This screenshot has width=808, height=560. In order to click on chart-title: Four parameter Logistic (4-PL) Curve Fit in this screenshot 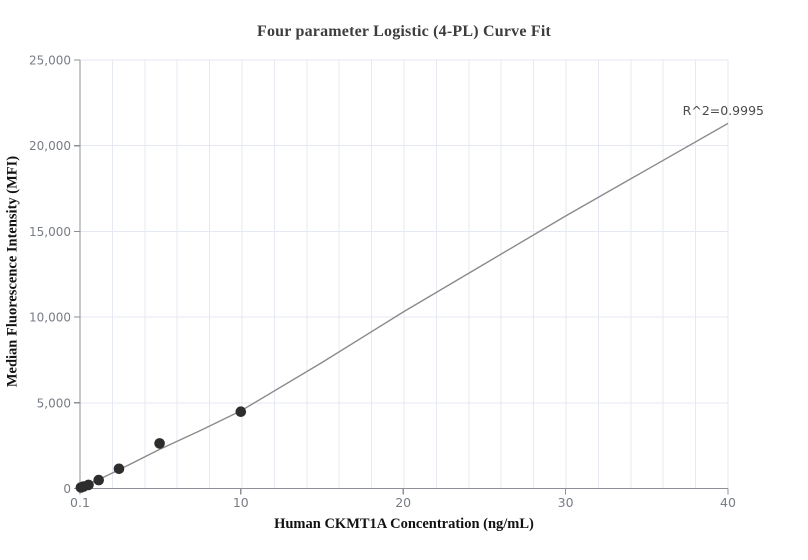, I will do `click(403, 31)`.